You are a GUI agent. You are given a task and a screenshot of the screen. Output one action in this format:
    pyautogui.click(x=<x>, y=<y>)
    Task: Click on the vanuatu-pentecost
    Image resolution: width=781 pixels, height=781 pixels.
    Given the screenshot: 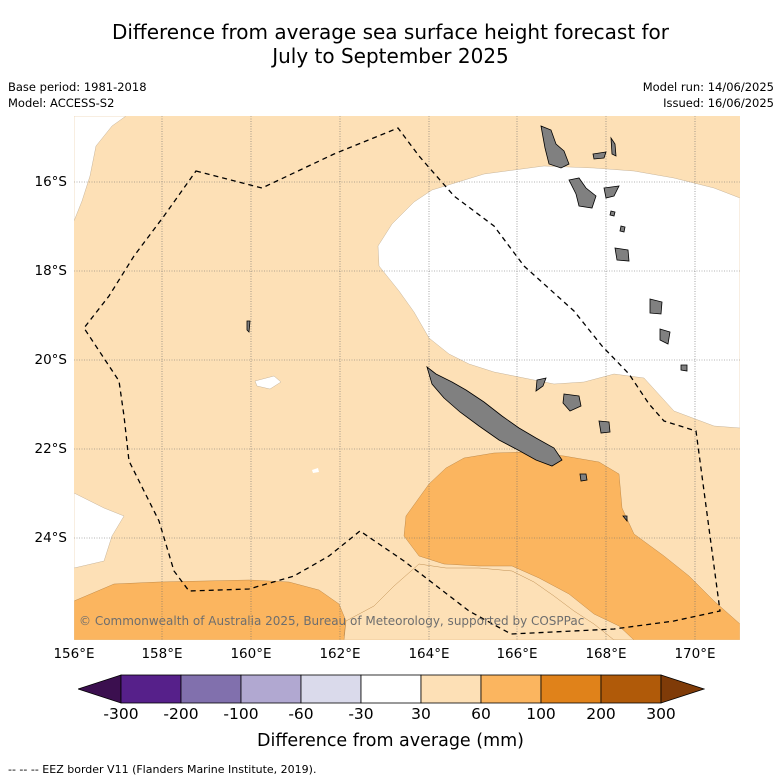 What is the action you would take?
    pyautogui.click(x=611, y=192)
    